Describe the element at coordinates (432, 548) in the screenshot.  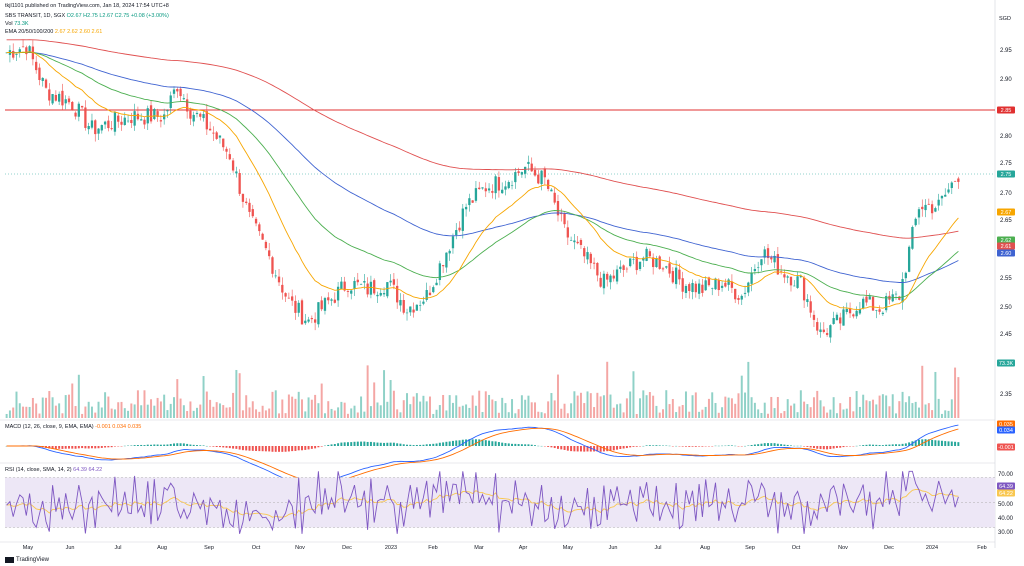
I see `time-tick-label: Feb` at that location.